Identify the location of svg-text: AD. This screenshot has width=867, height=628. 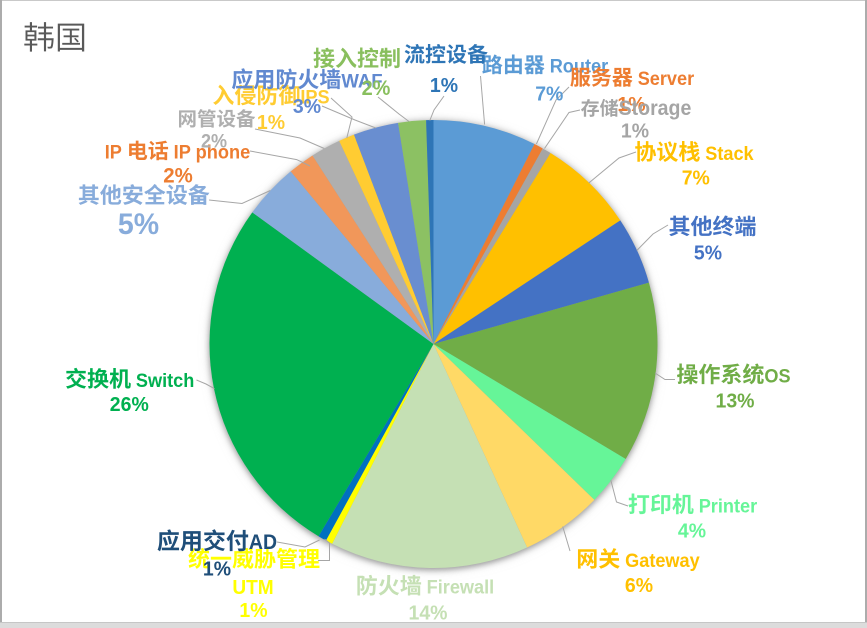
(263, 542).